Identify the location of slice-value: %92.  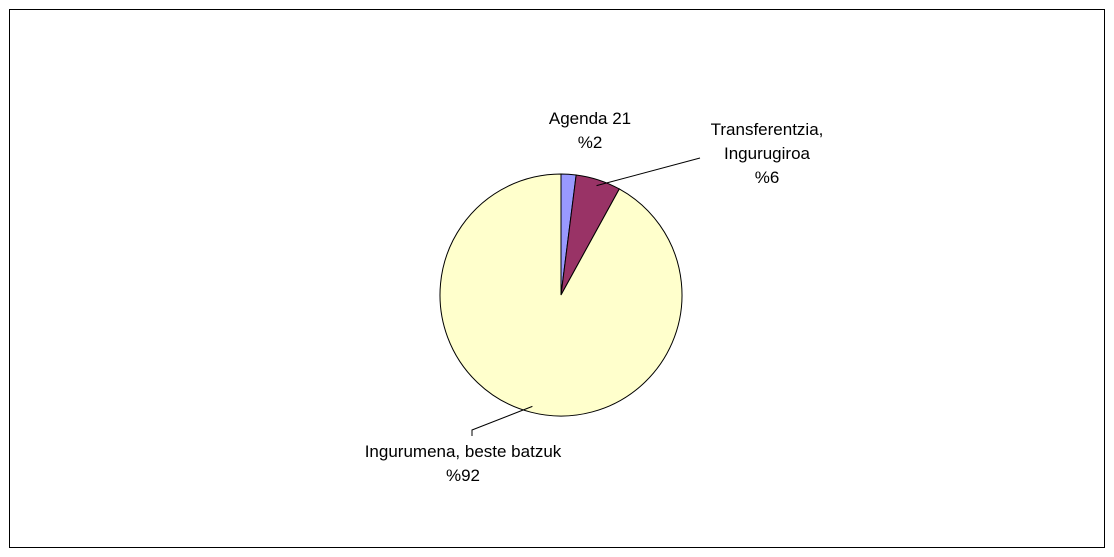
(463, 475).